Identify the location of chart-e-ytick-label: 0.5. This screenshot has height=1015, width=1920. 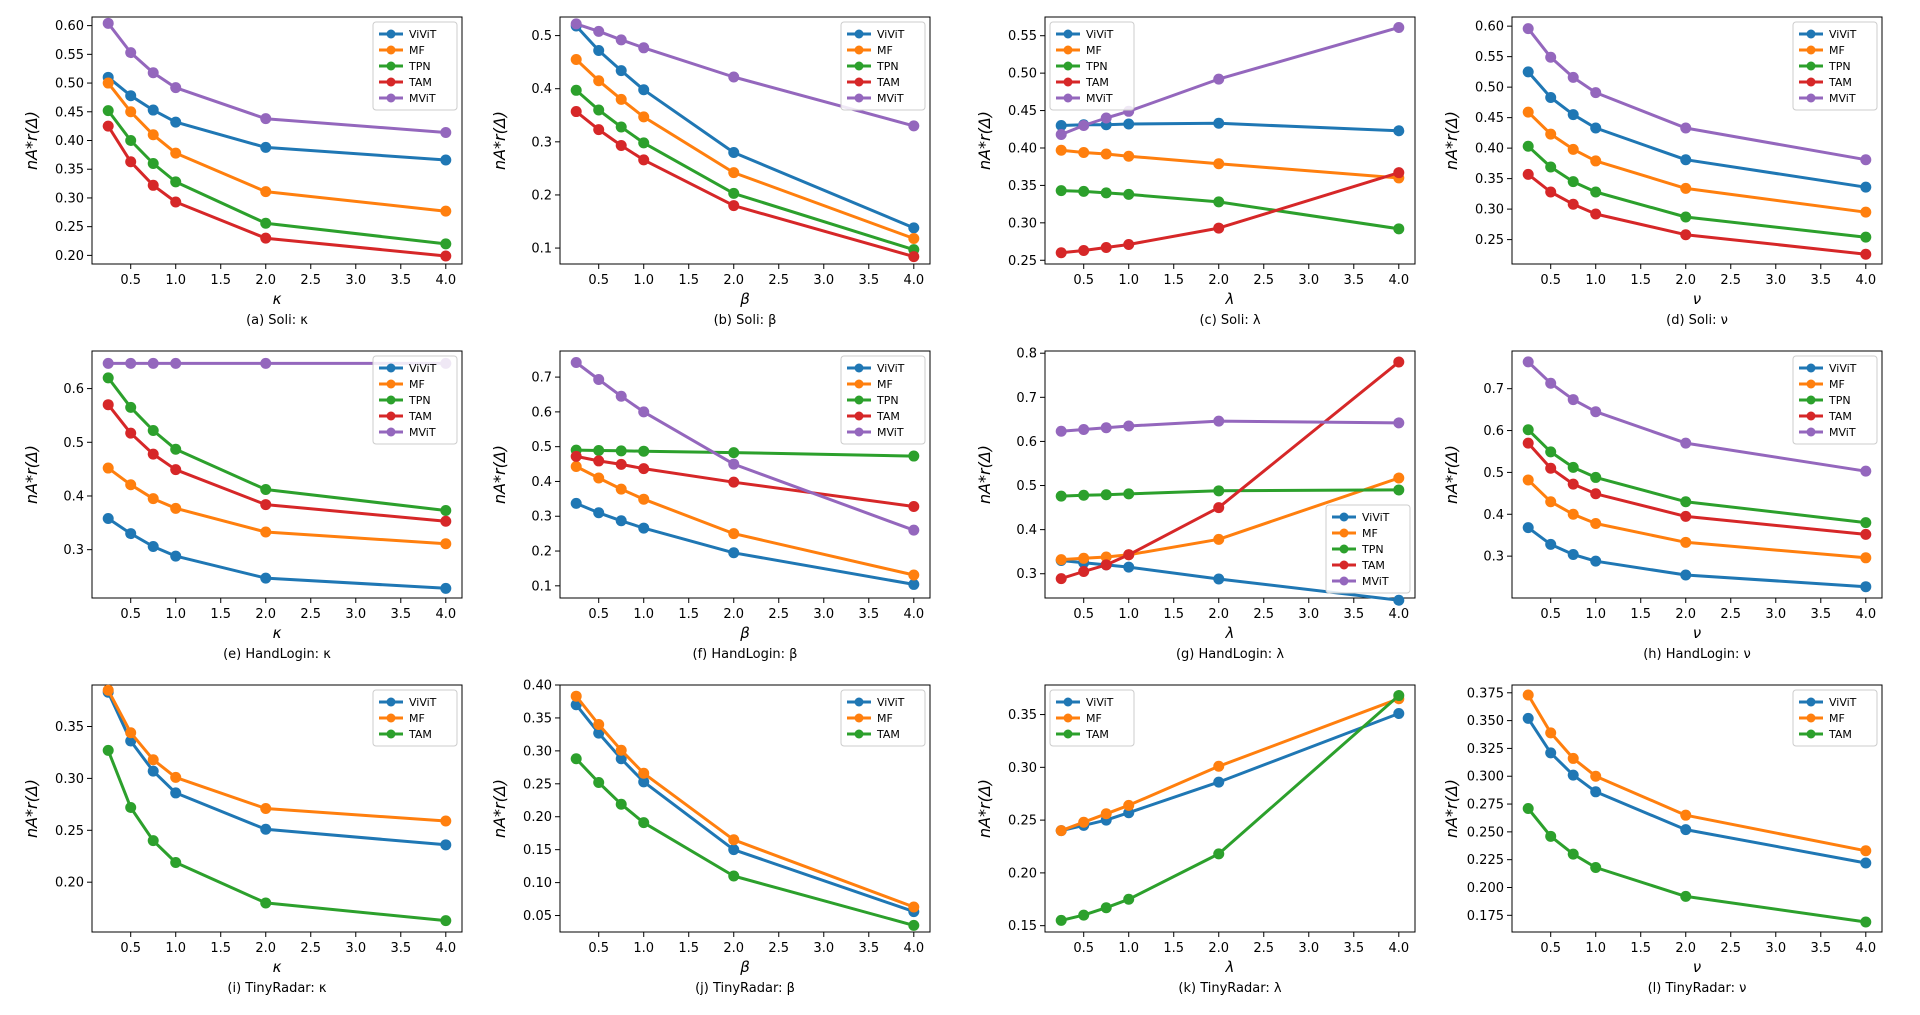
(73, 443).